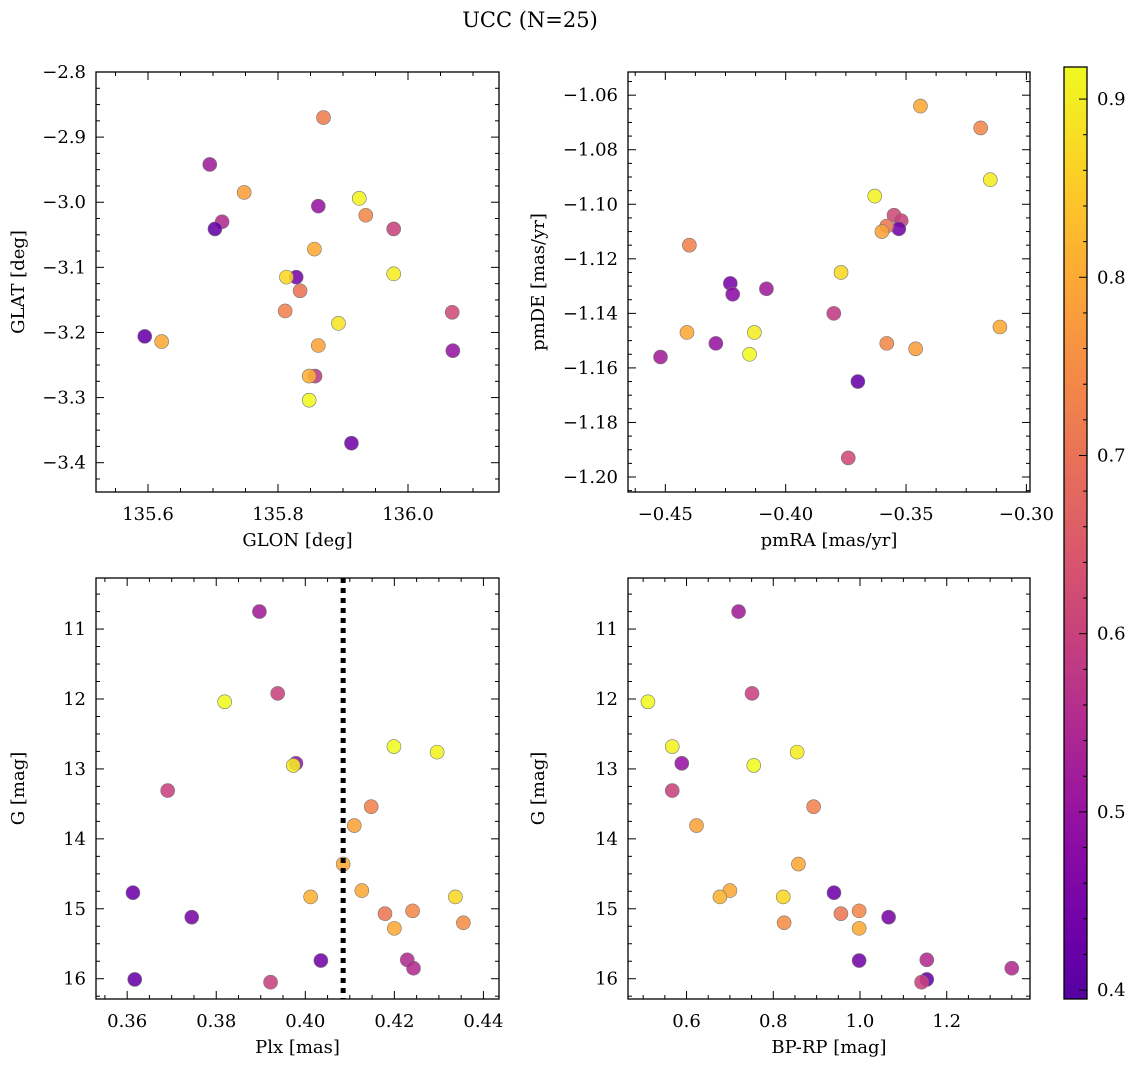  I want to click on y-tick-label: −1.06, so click(590, 95).